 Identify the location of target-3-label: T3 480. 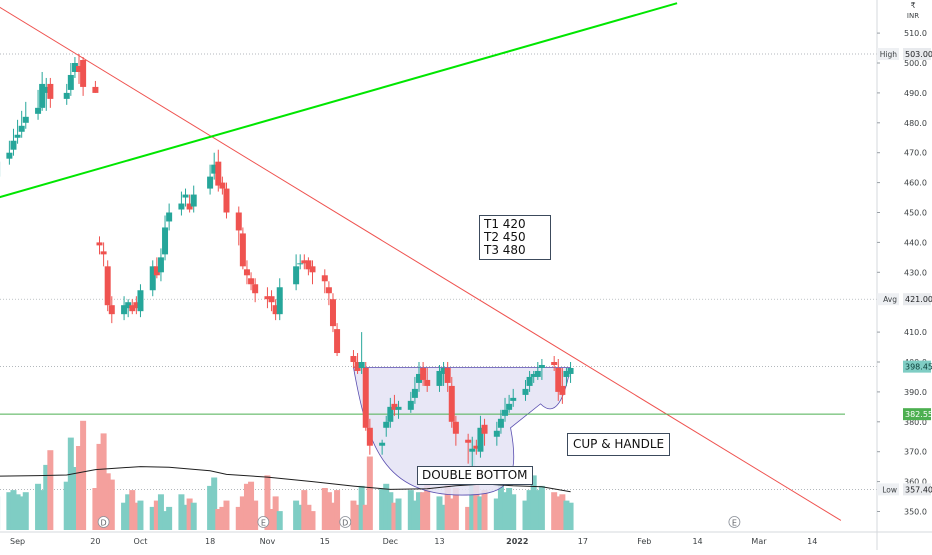
(517, 250).